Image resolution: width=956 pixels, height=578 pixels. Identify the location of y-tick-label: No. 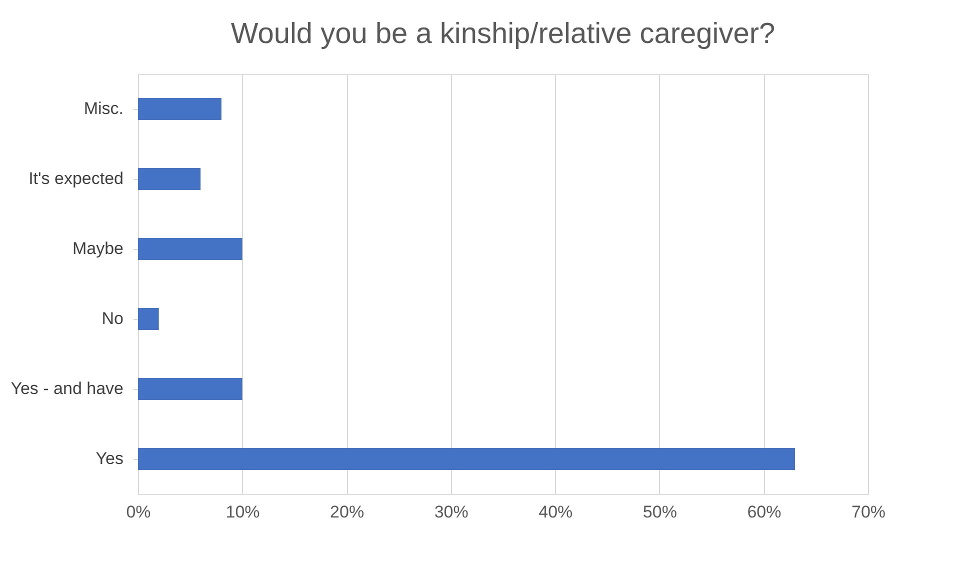
(113, 318).